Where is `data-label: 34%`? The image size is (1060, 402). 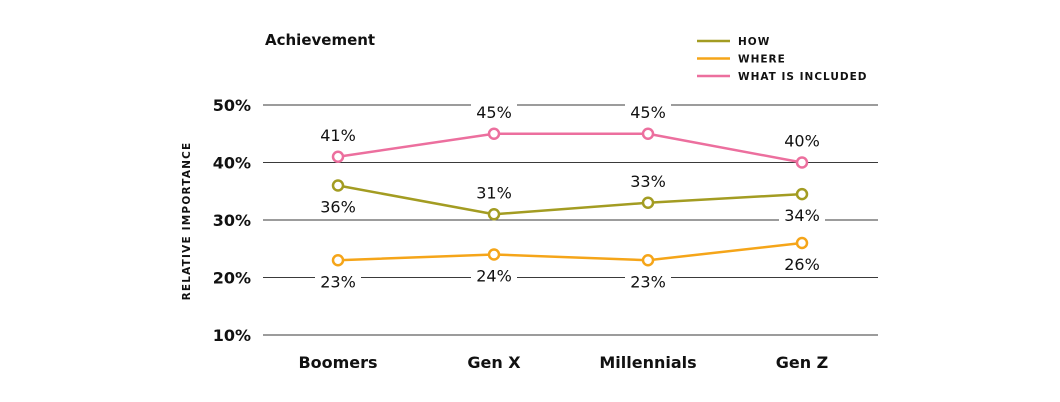 data-label: 34% is located at coordinates (802, 215).